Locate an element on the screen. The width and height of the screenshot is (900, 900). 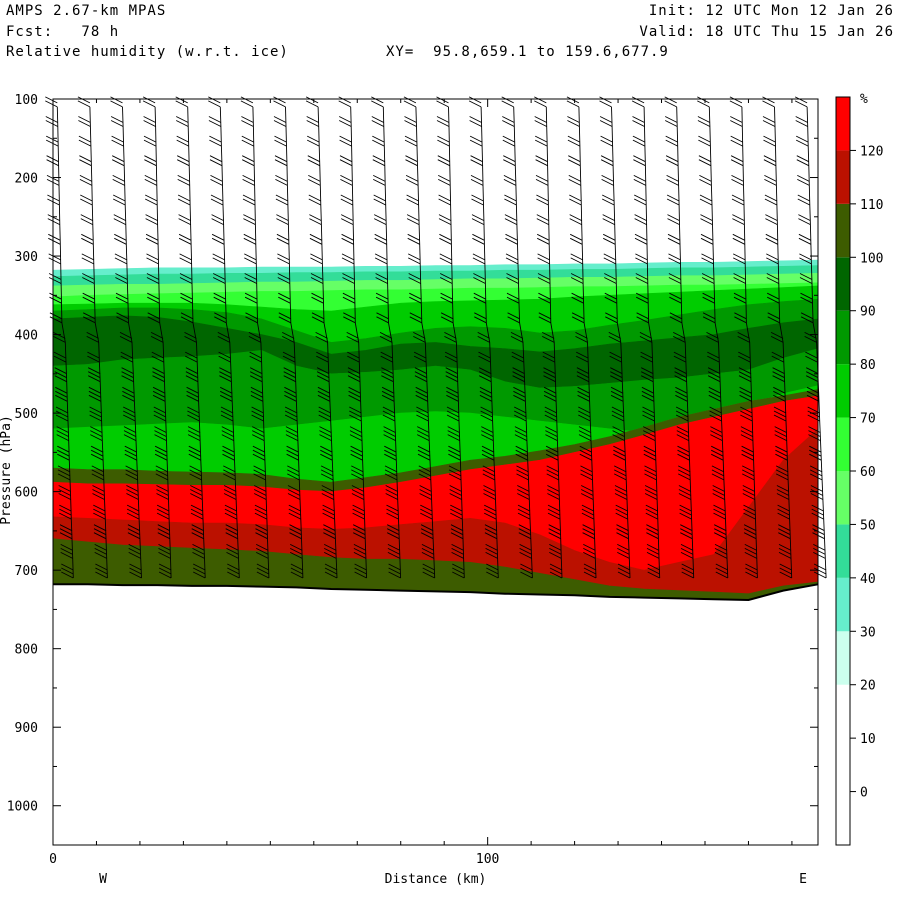
y-tick-label: 900 is located at coordinates (26, 728).